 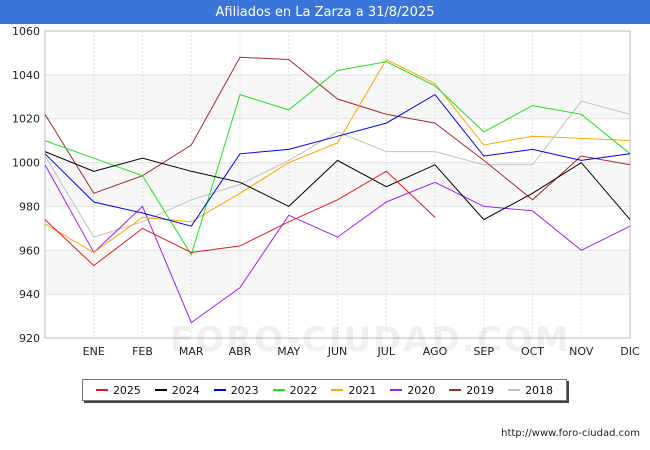 What do you see at coordinates (142, 351) in the screenshot?
I see `x-tick-label: FEB` at bounding box center [142, 351].